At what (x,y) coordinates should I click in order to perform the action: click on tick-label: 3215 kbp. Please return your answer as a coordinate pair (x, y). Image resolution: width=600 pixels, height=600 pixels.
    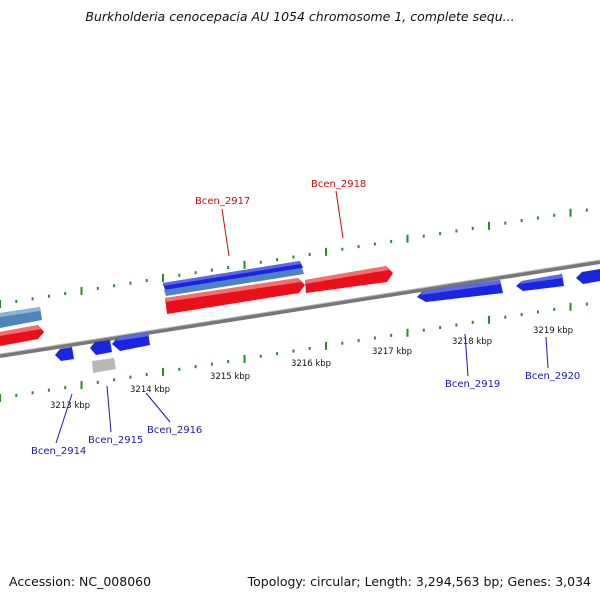
    Looking at the image, I should click on (230, 377).